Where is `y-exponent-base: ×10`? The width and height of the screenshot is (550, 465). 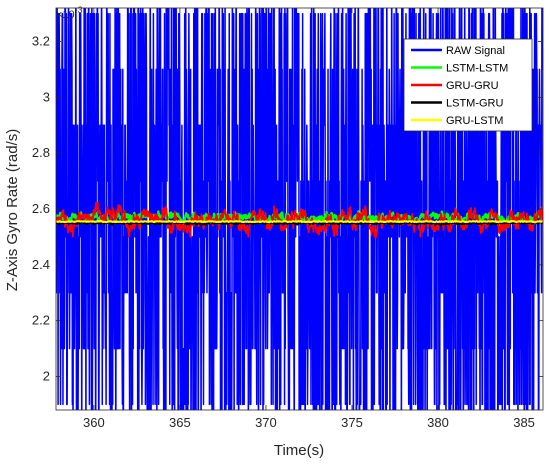
y-exponent-base: ×10 is located at coordinates (65, 15).